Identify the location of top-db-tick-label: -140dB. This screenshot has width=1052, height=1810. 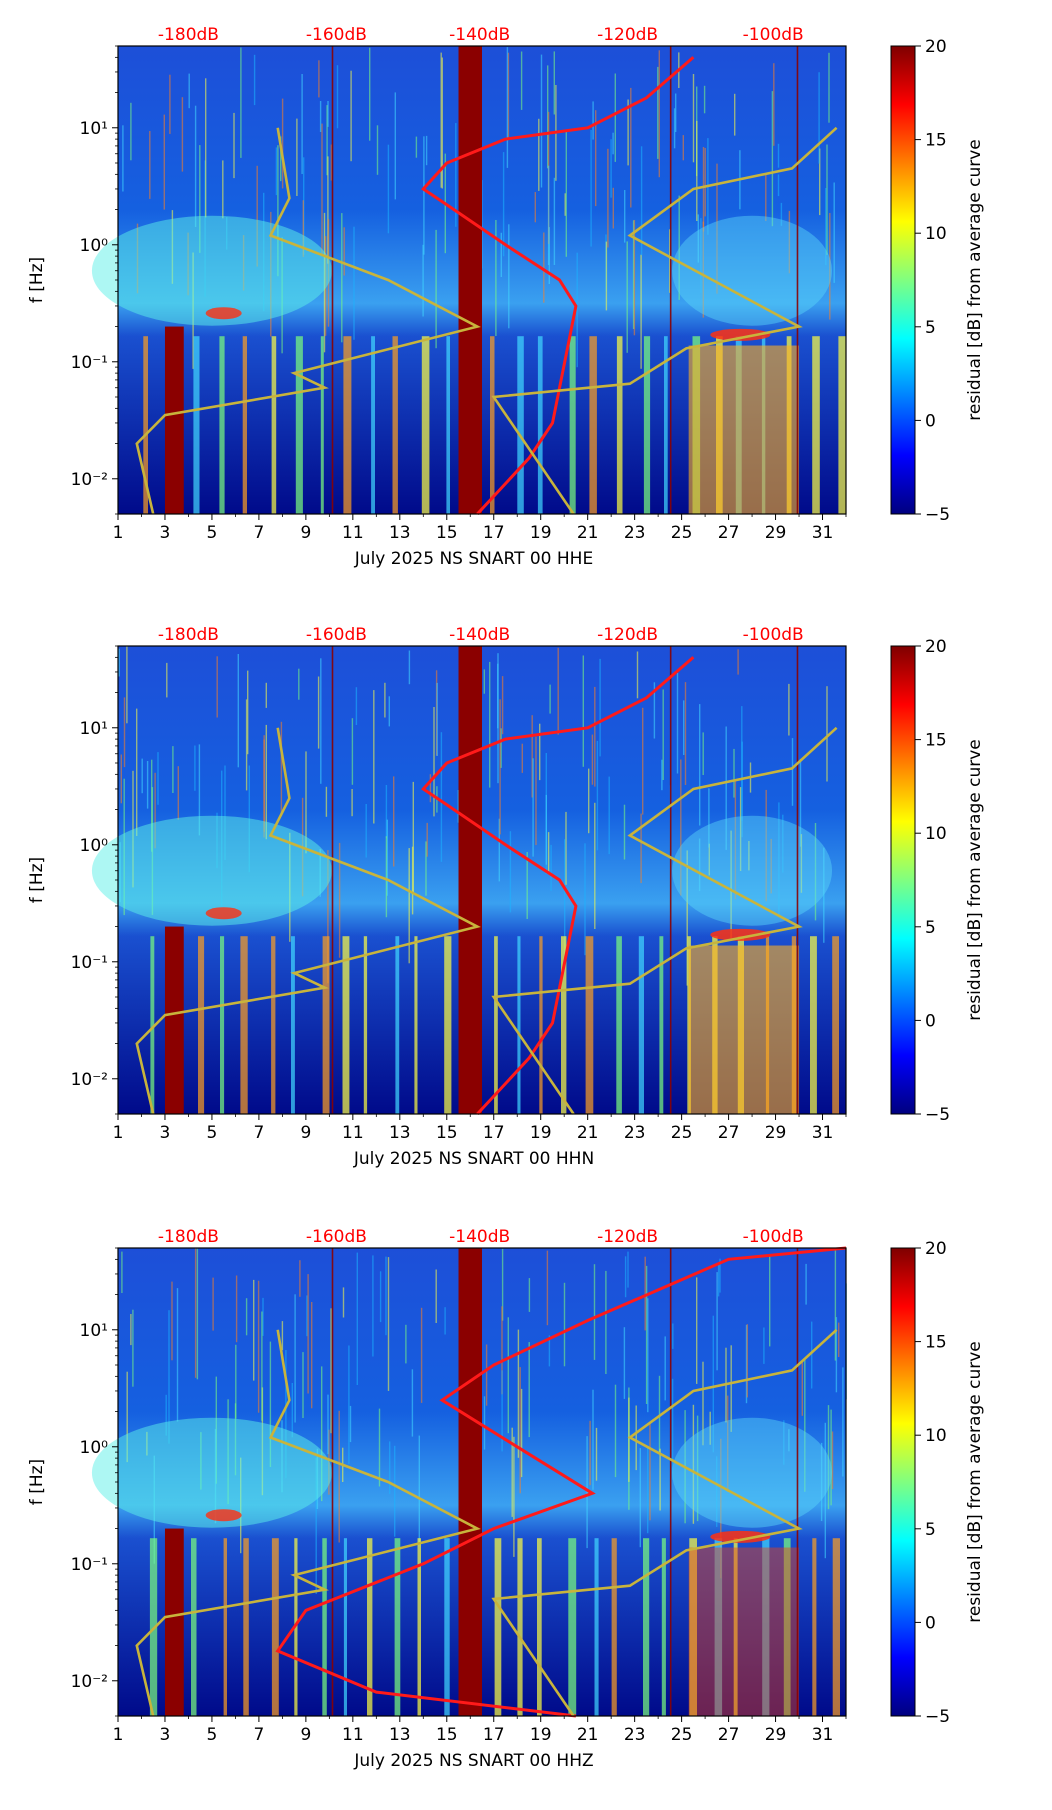
(479, 35).